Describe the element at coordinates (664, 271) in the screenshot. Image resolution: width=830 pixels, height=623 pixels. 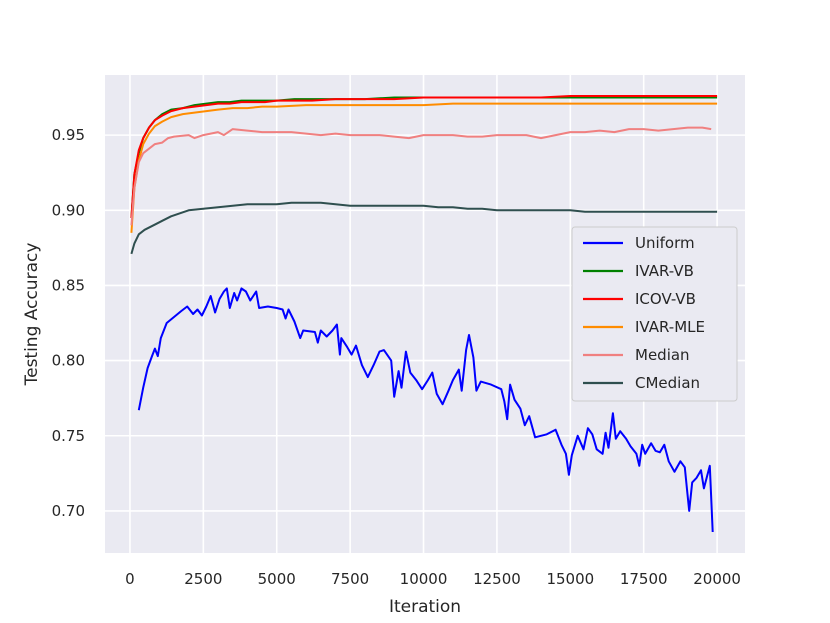
I see `legend-label: IVAR-VB` at that location.